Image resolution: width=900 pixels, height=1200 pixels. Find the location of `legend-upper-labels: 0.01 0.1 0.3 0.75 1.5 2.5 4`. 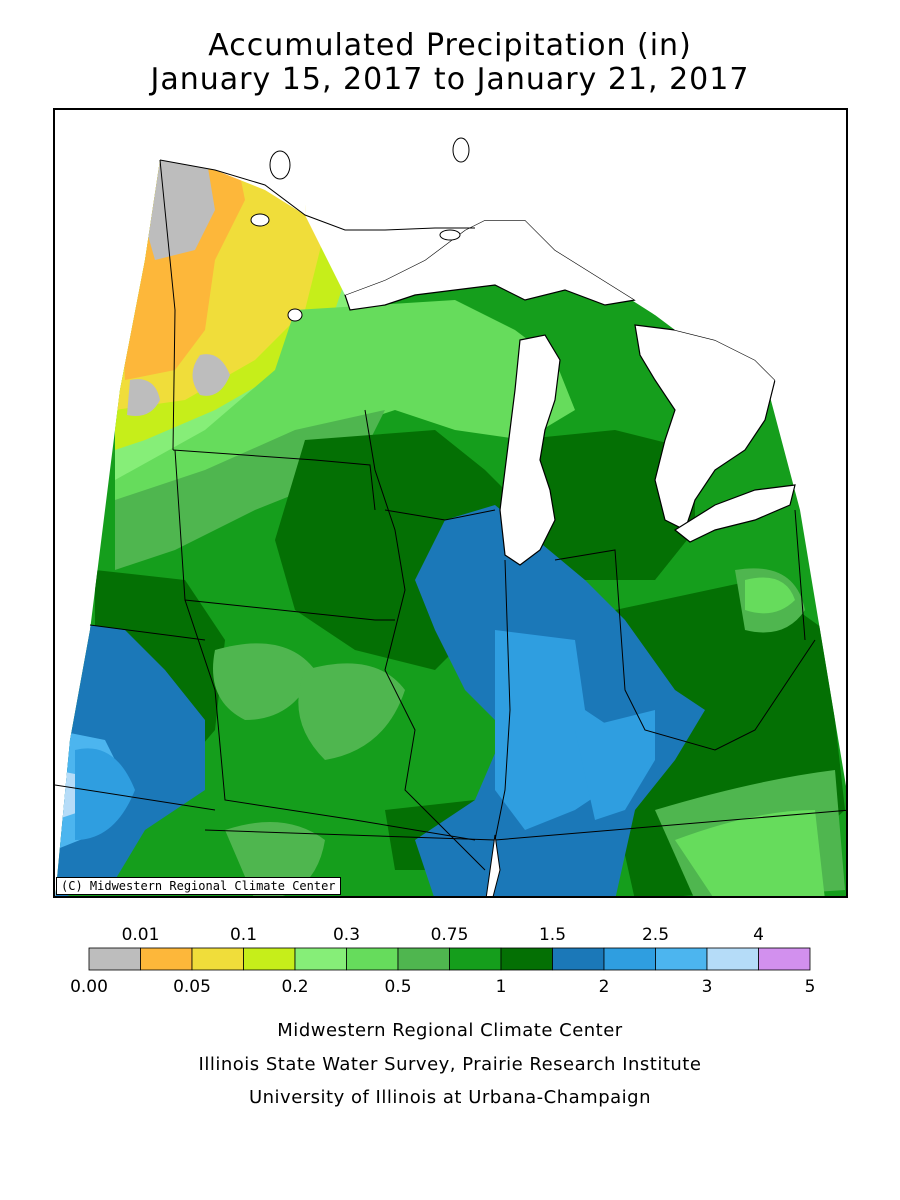

legend-upper-labels: 0.01 0.1 0.3 0.75 1.5 2.5 4 is located at coordinates (443, 935).